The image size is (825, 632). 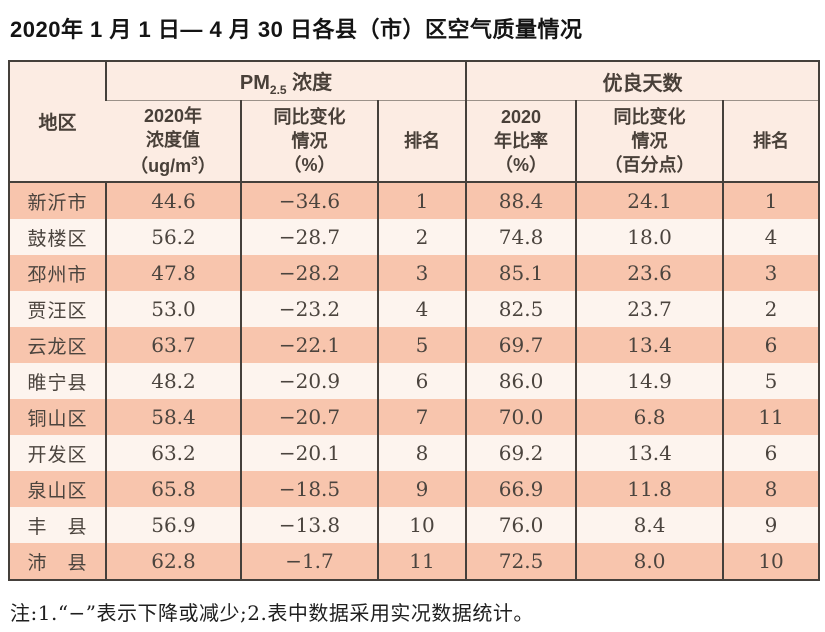 I want to click on days-ratio-cell: 74.8, so click(x=521, y=237).